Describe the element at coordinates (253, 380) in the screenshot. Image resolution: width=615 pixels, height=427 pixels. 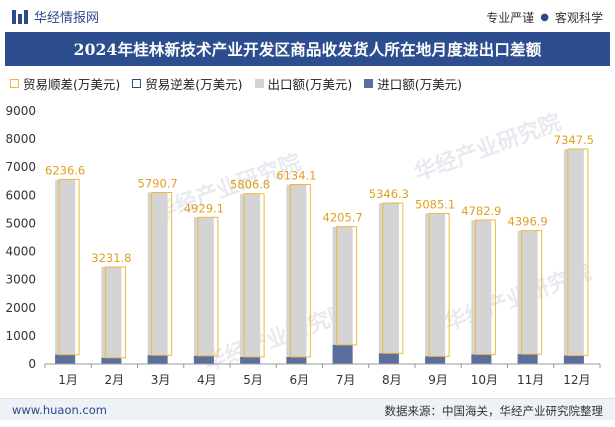
I see `x-tick-label: 5月` at that location.